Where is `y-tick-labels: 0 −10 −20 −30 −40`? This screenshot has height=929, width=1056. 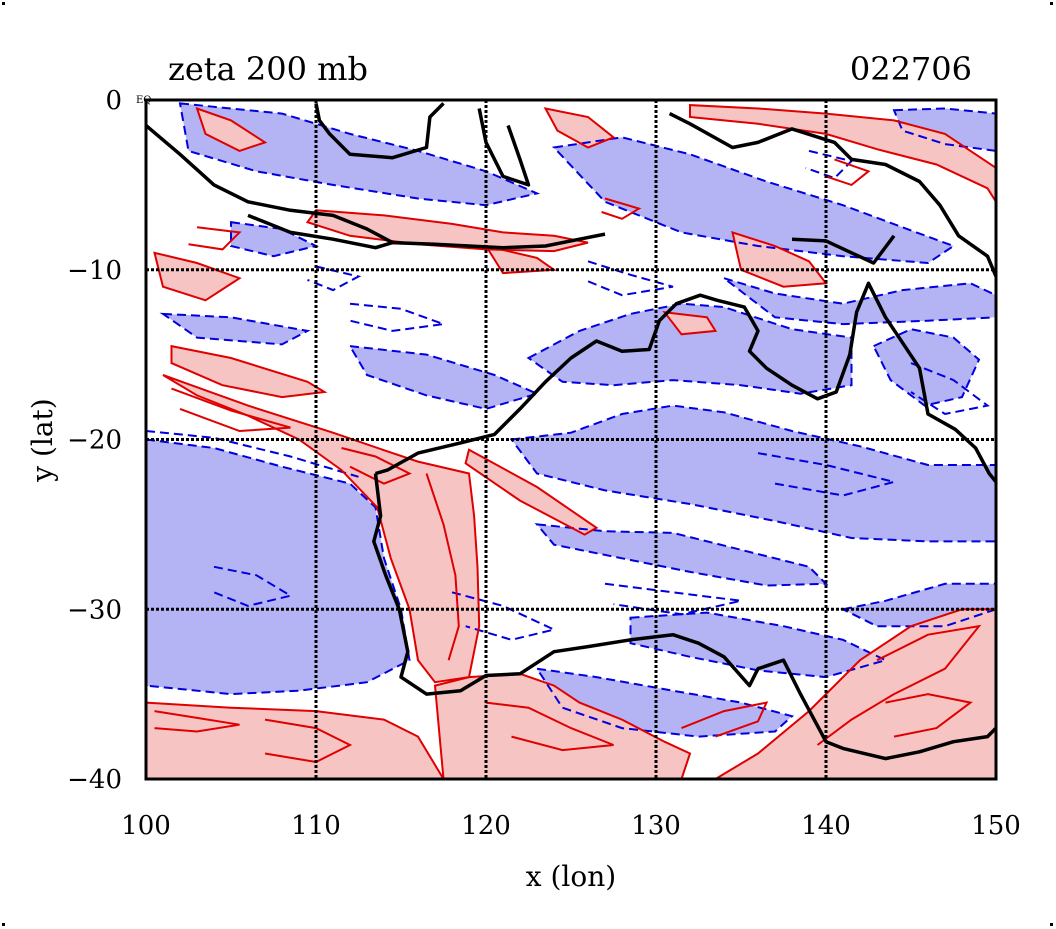 y-tick-labels: 0 −10 −20 −30 −40 is located at coordinates (94, 440).